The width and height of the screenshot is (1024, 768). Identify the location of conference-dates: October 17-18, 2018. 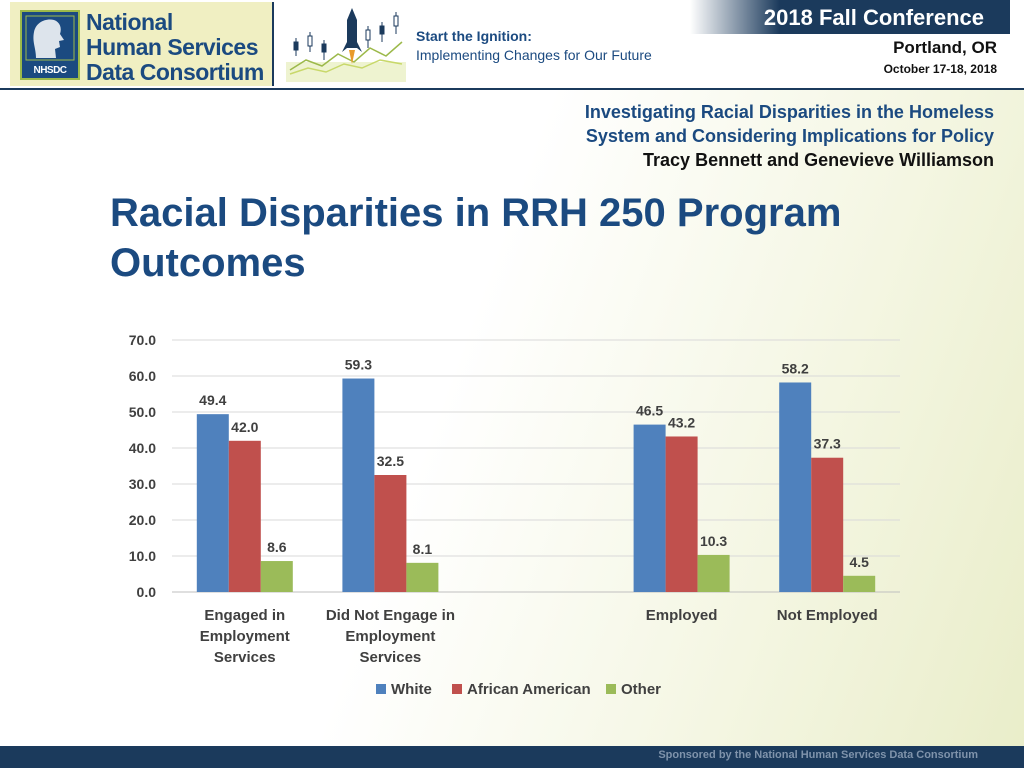
(940, 69).